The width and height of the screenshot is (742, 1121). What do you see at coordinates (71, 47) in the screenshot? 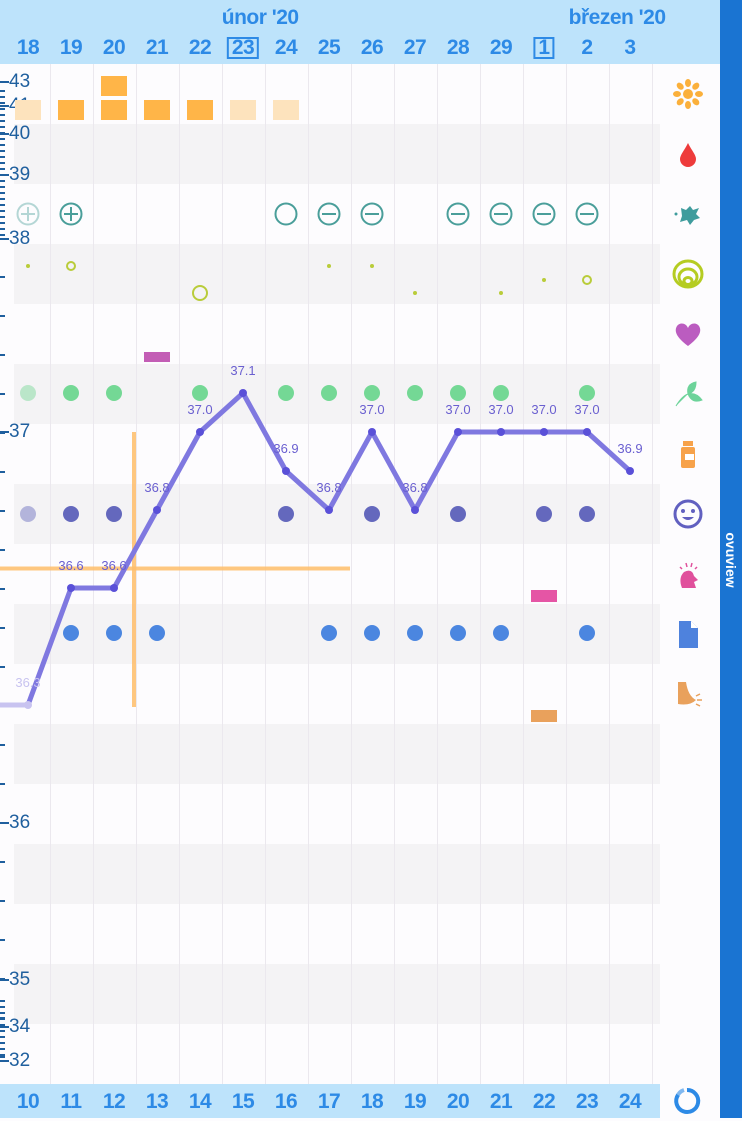
I see `date-label: 19` at bounding box center [71, 47].